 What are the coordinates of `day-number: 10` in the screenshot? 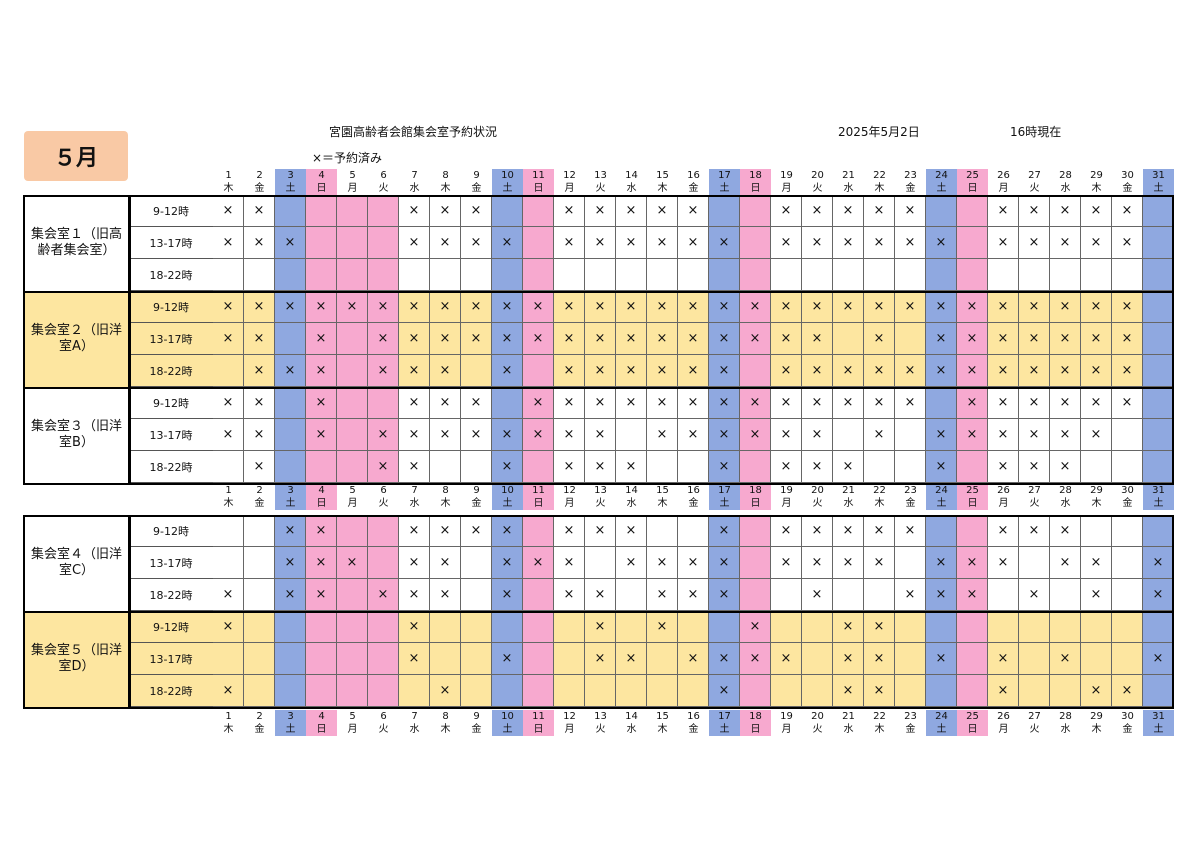 It's located at (507, 490).